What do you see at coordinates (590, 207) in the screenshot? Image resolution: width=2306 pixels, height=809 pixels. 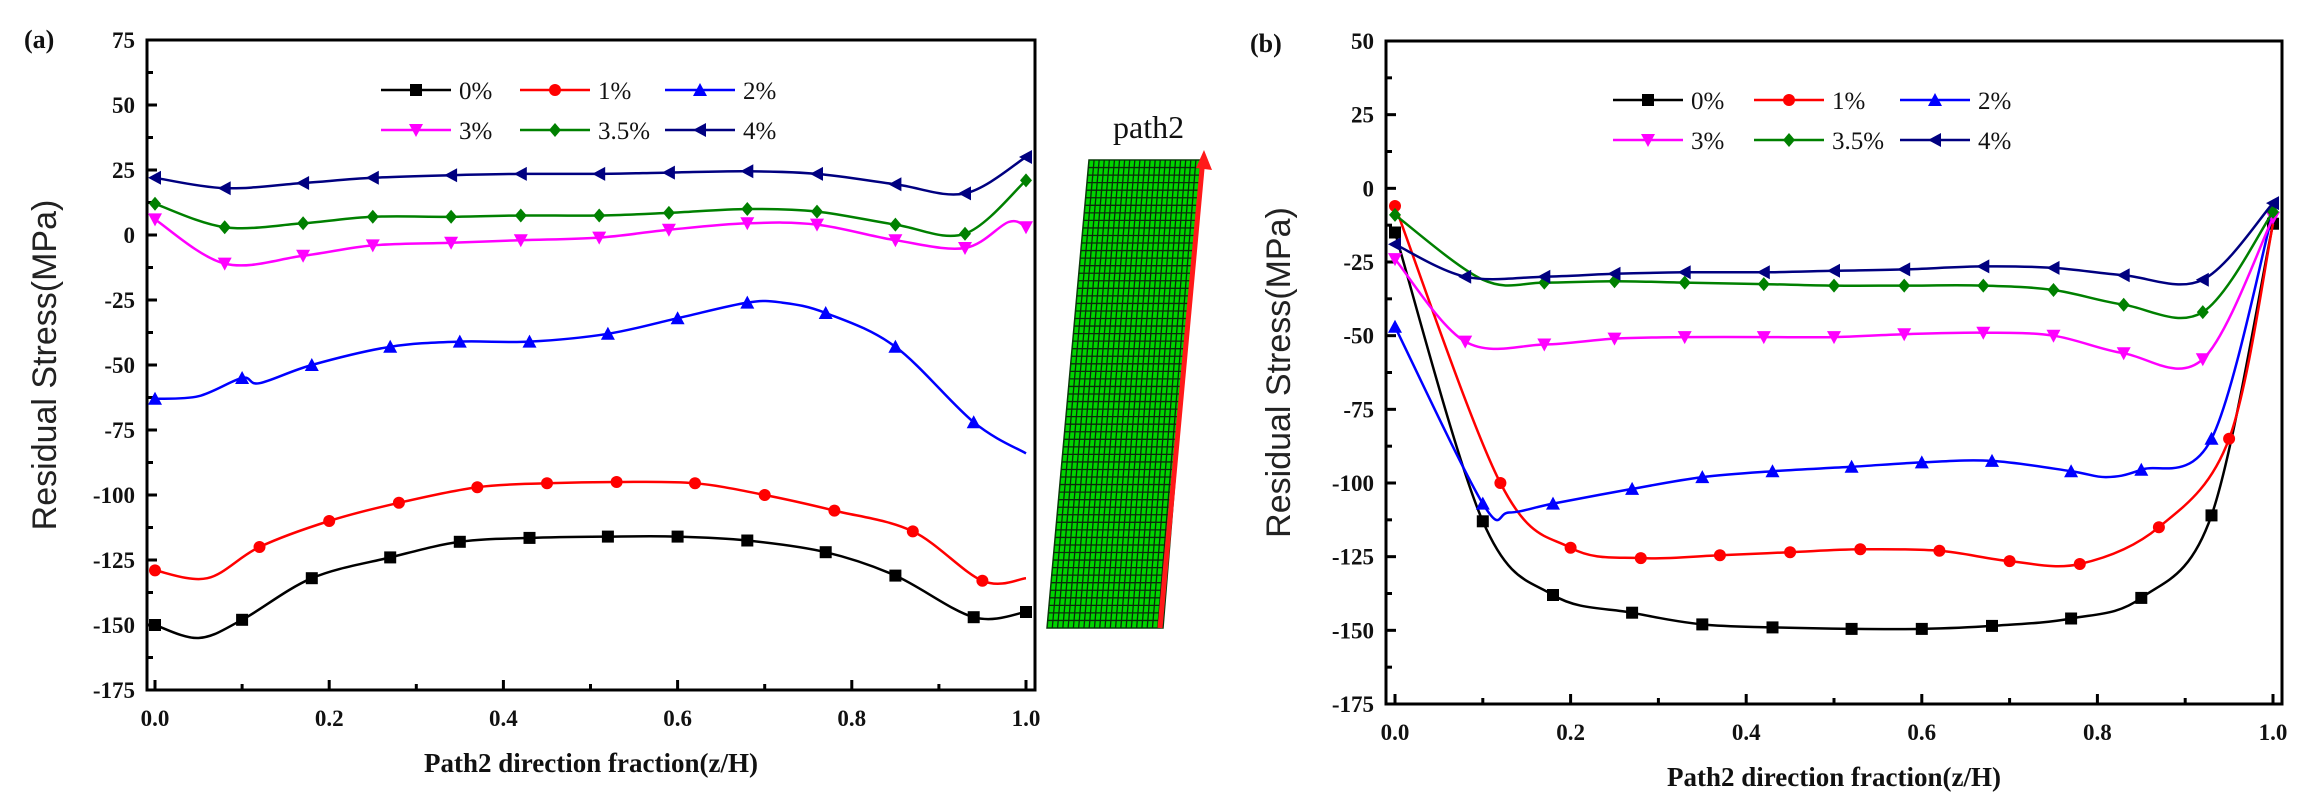 I see `series-3-5pct` at bounding box center [590, 207].